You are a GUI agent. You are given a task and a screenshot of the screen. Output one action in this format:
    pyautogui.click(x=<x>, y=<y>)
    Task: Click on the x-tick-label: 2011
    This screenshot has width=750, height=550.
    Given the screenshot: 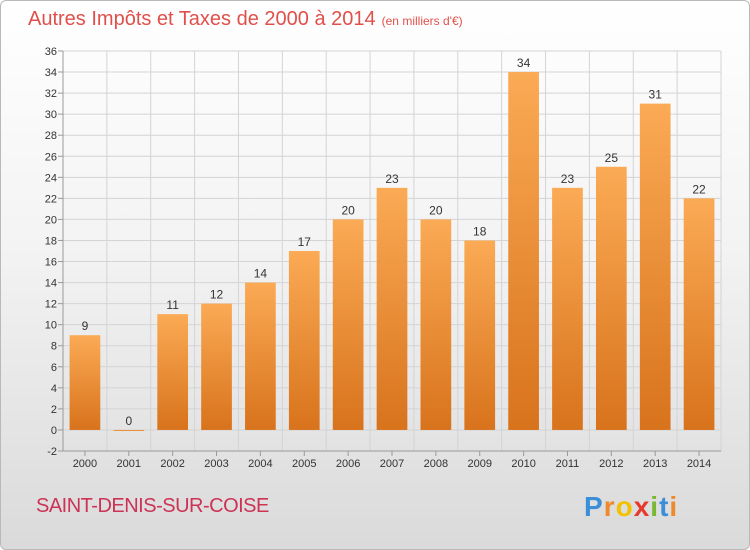 What is the action you would take?
    pyautogui.click(x=568, y=464)
    